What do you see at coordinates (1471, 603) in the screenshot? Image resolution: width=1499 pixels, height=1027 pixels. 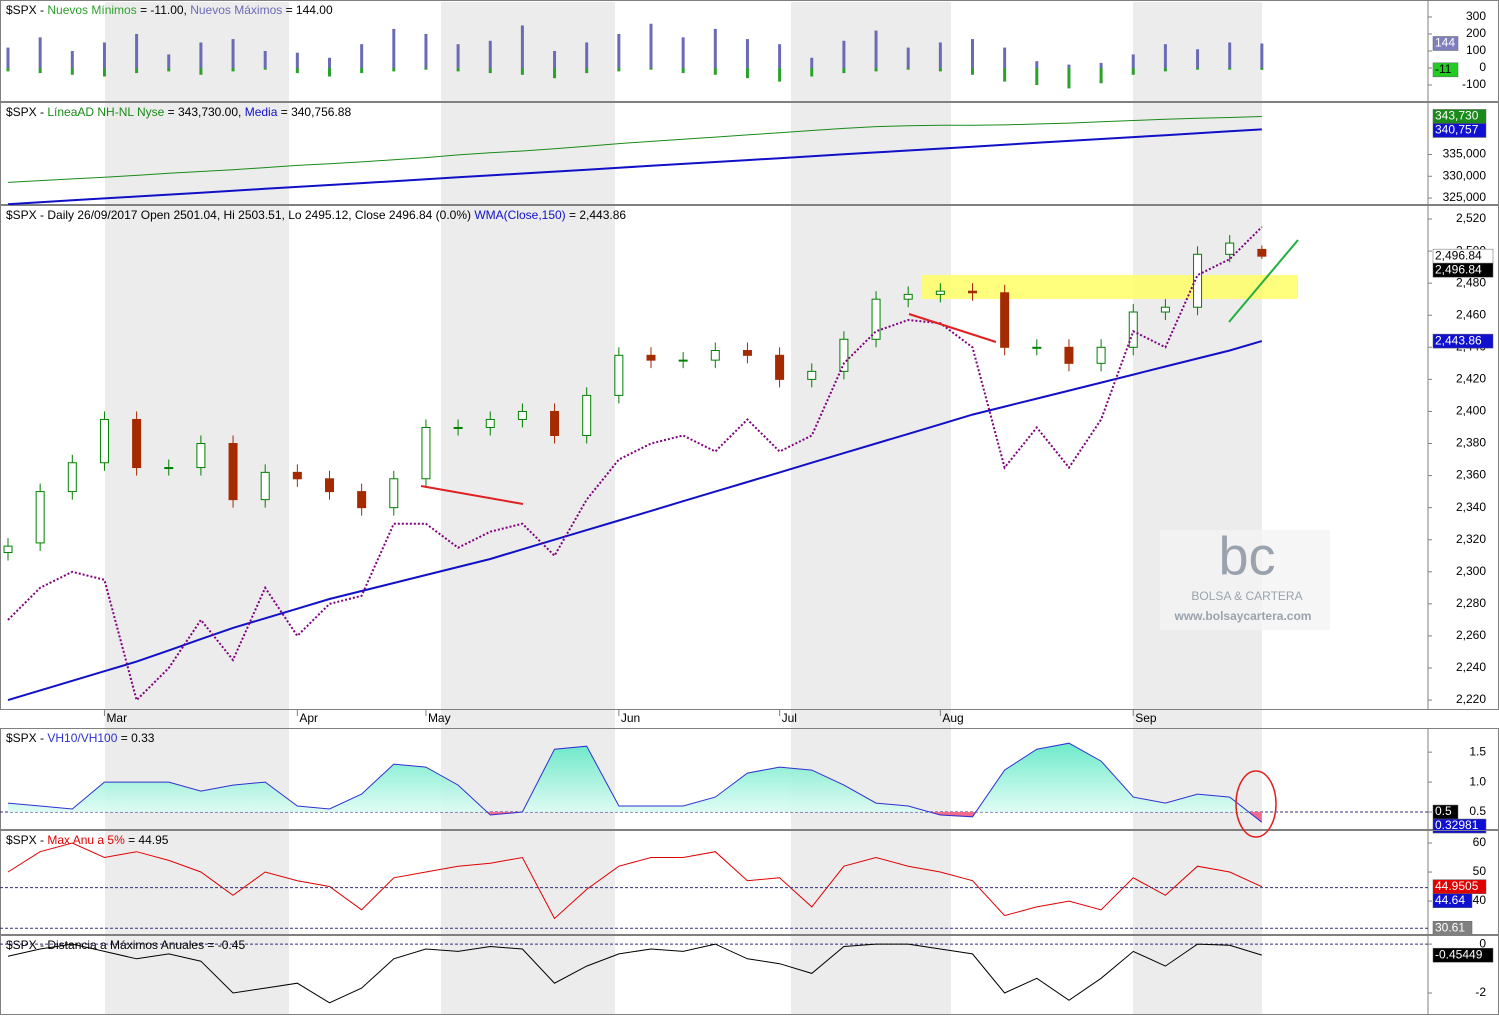 I see `y-tick-label: 2,280` at bounding box center [1471, 603].